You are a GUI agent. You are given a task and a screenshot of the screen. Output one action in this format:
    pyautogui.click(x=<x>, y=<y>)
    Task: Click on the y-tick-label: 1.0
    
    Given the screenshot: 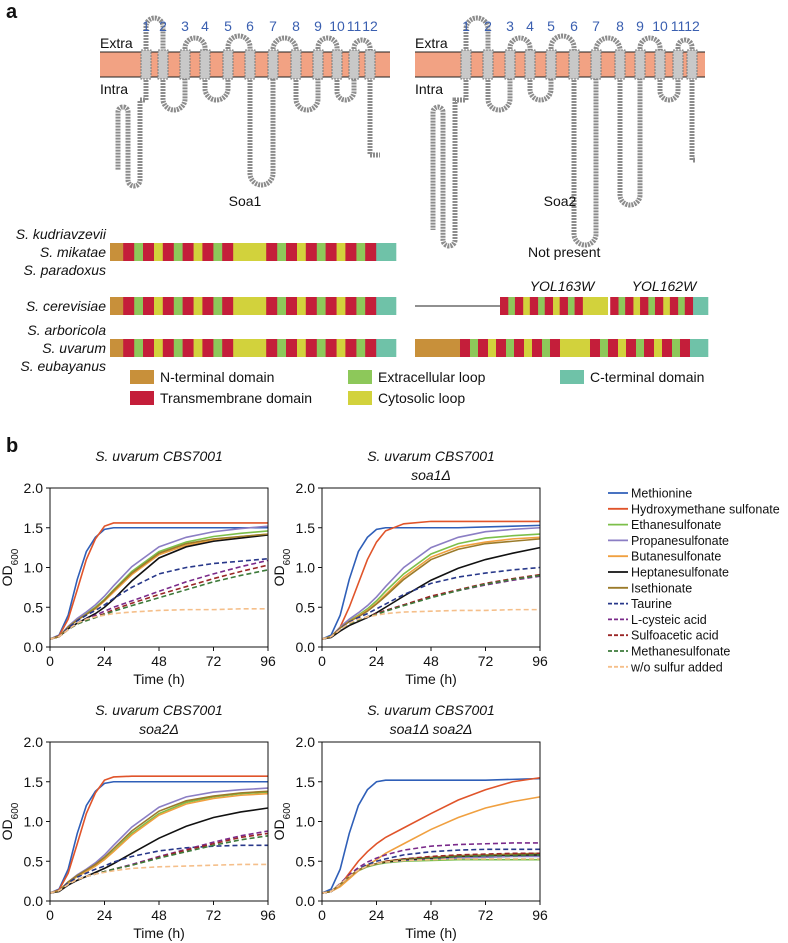 What is the action you would take?
    pyautogui.click(x=34, y=568)
    